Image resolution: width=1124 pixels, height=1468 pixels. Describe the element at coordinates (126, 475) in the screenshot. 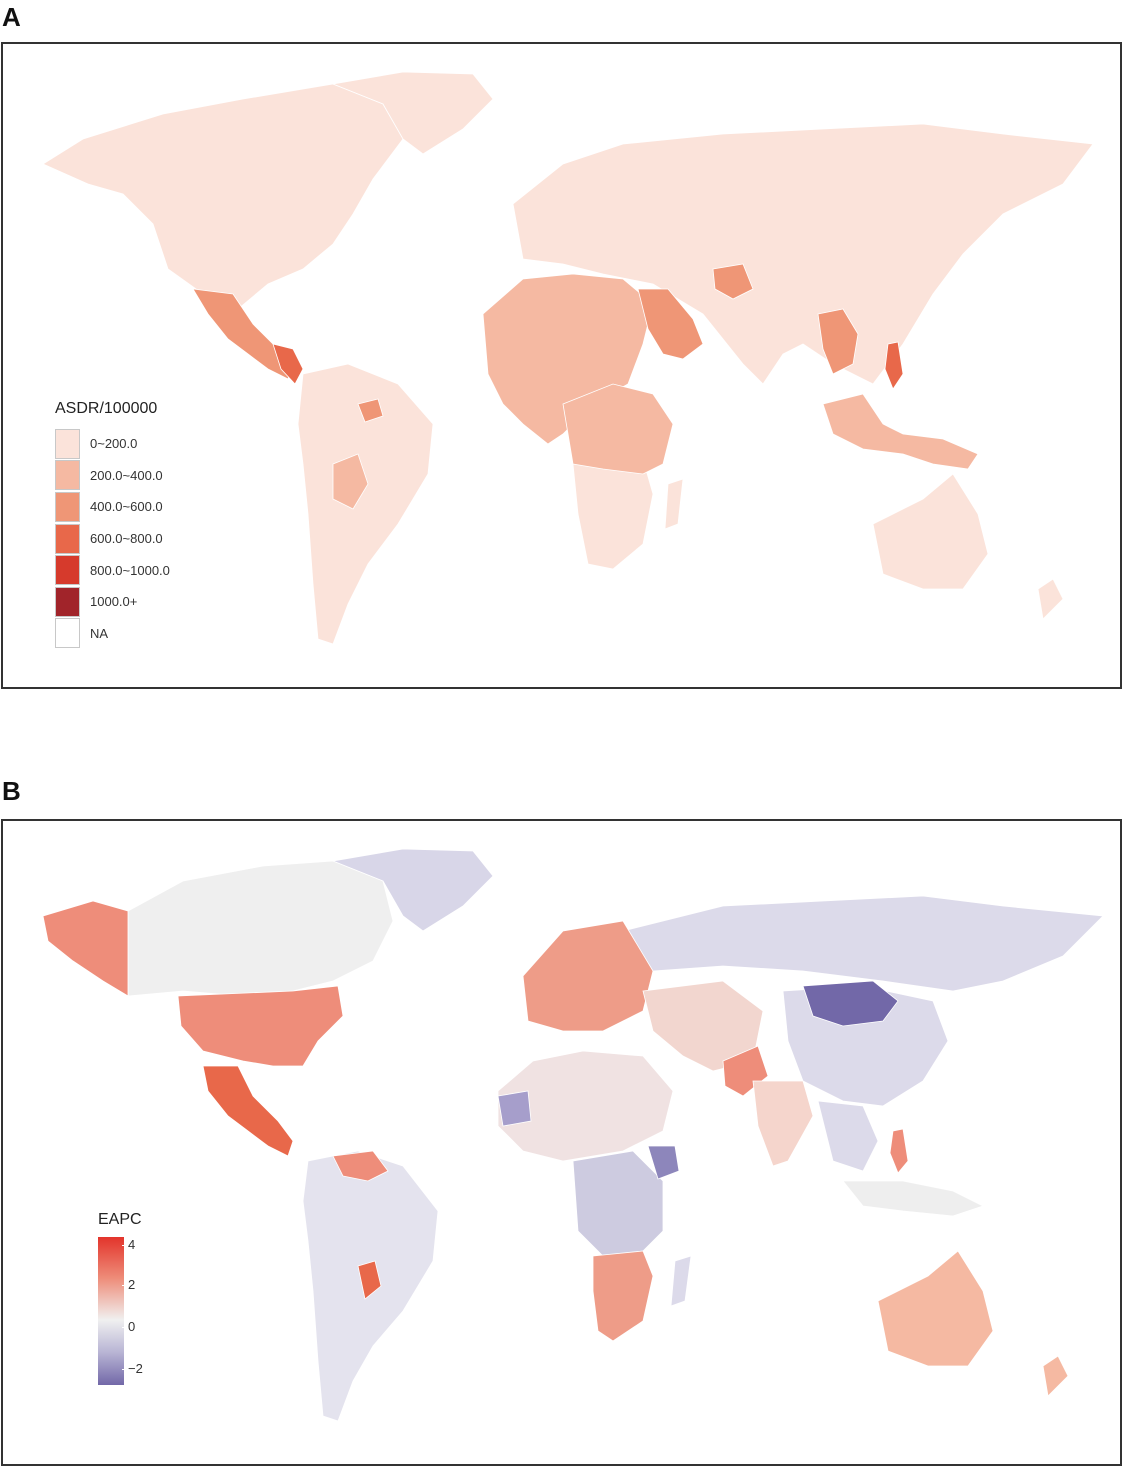

I see `legend-item-label: 200.0~400.0` at that location.